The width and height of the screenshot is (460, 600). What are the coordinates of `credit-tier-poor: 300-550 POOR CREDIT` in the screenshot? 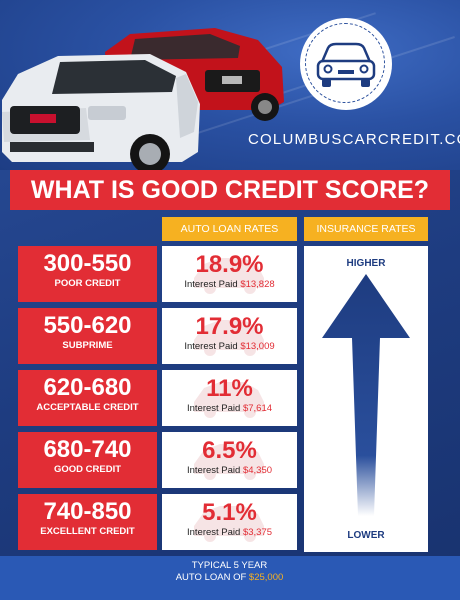 It's located at (87, 274).